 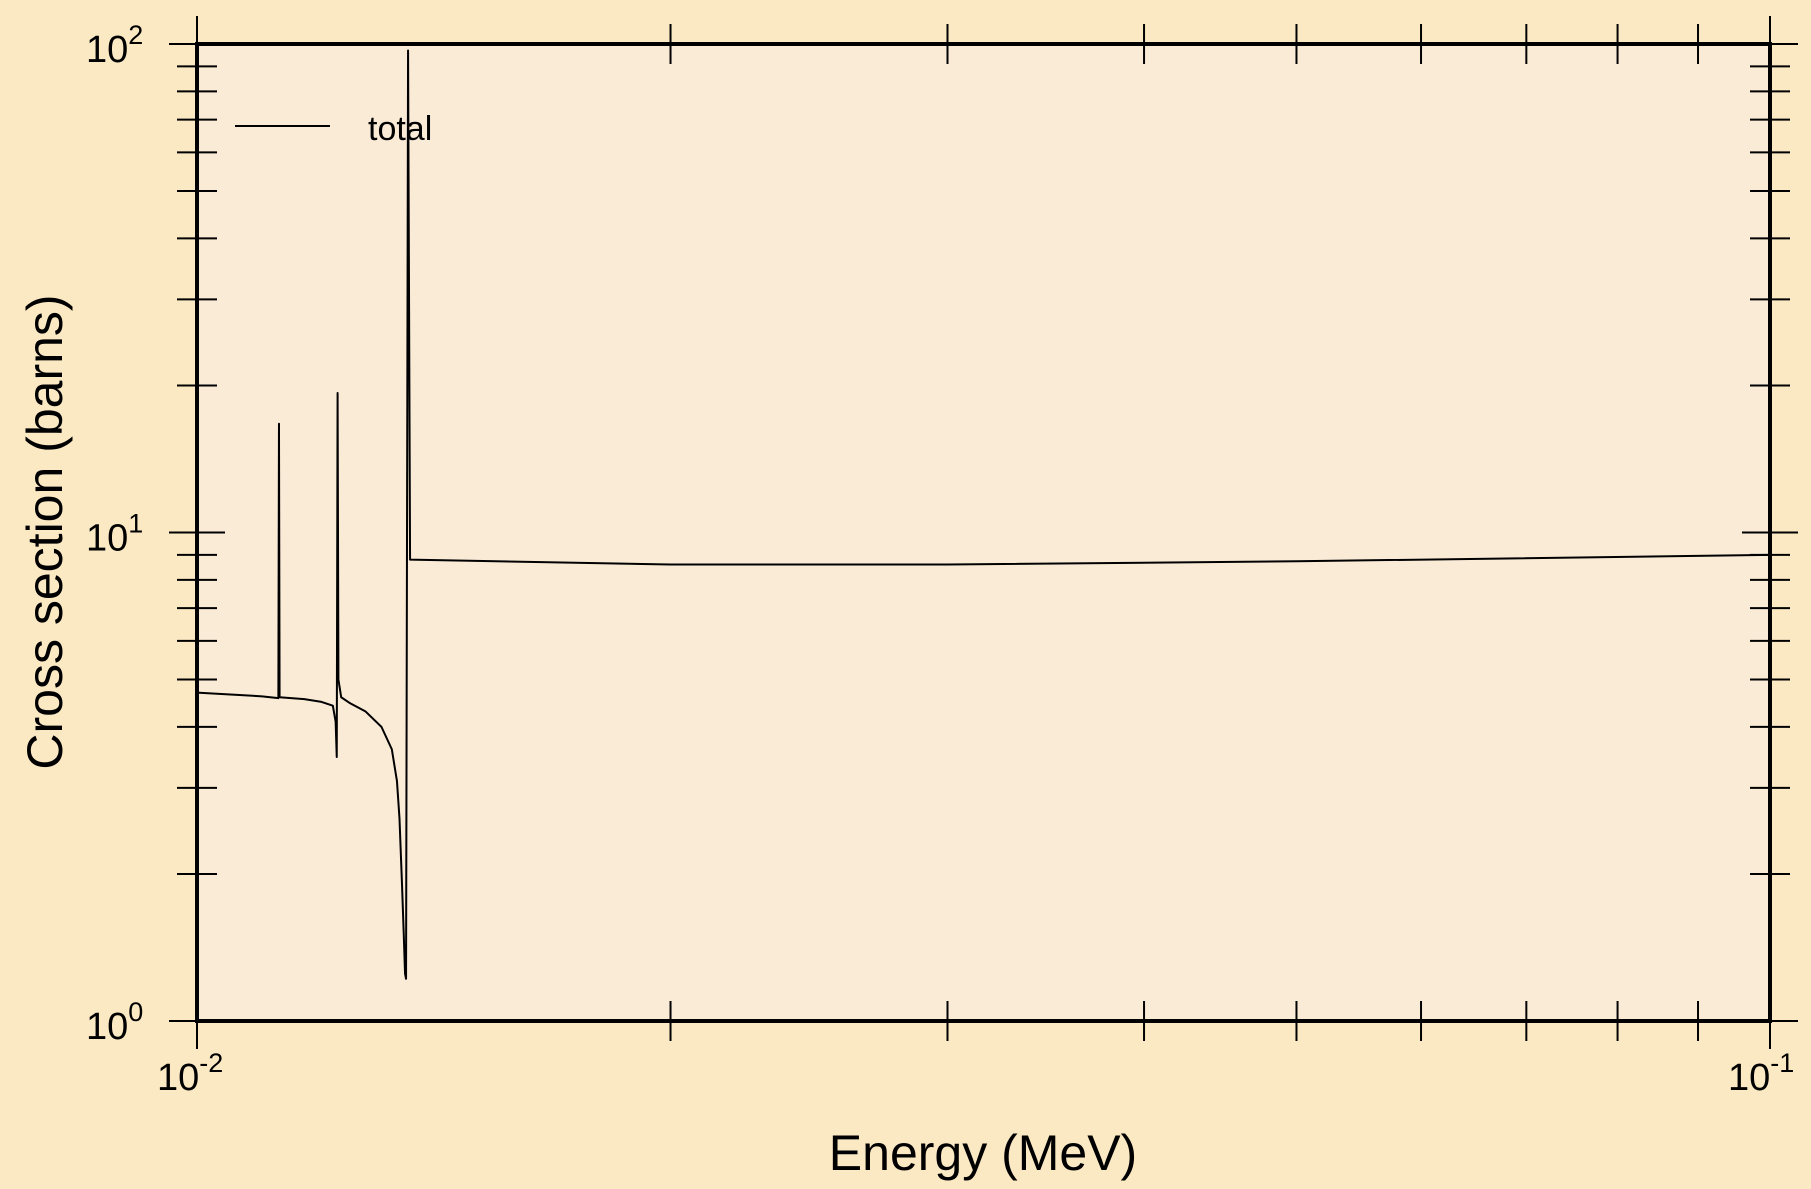 I want to click on legend: total, so click(x=333, y=129).